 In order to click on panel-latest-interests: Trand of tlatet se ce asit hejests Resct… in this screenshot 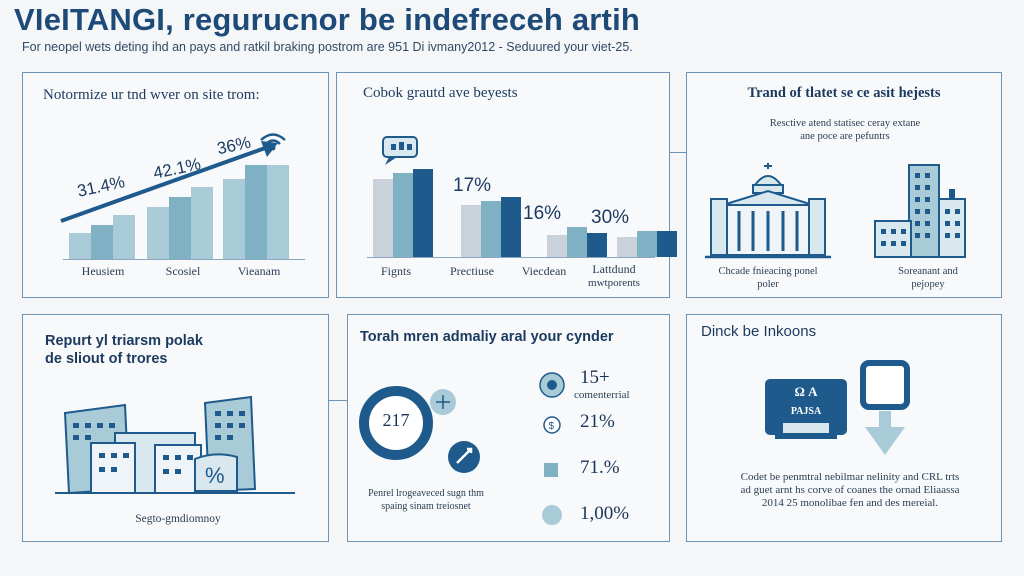, I will do `click(844, 185)`.